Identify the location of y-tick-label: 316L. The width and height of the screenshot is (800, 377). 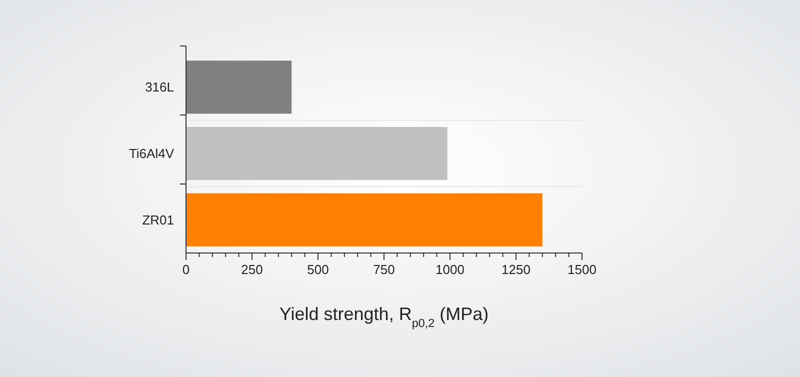
(159, 87).